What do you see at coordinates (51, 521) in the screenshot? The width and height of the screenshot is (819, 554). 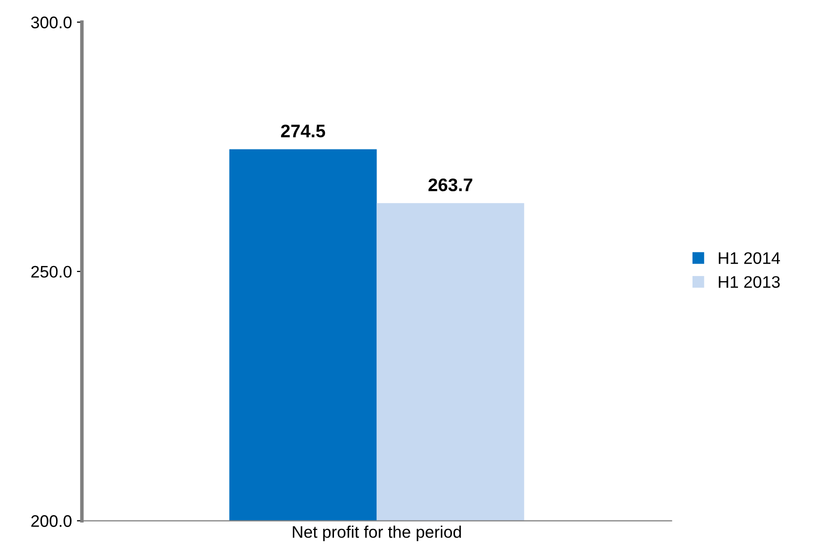 I see `y-tick-label: 200.0` at bounding box center [51, 521].